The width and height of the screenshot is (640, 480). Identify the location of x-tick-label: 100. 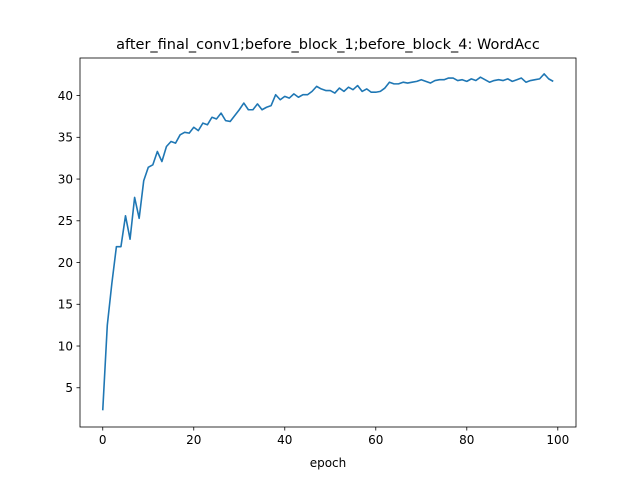
(557, 440).